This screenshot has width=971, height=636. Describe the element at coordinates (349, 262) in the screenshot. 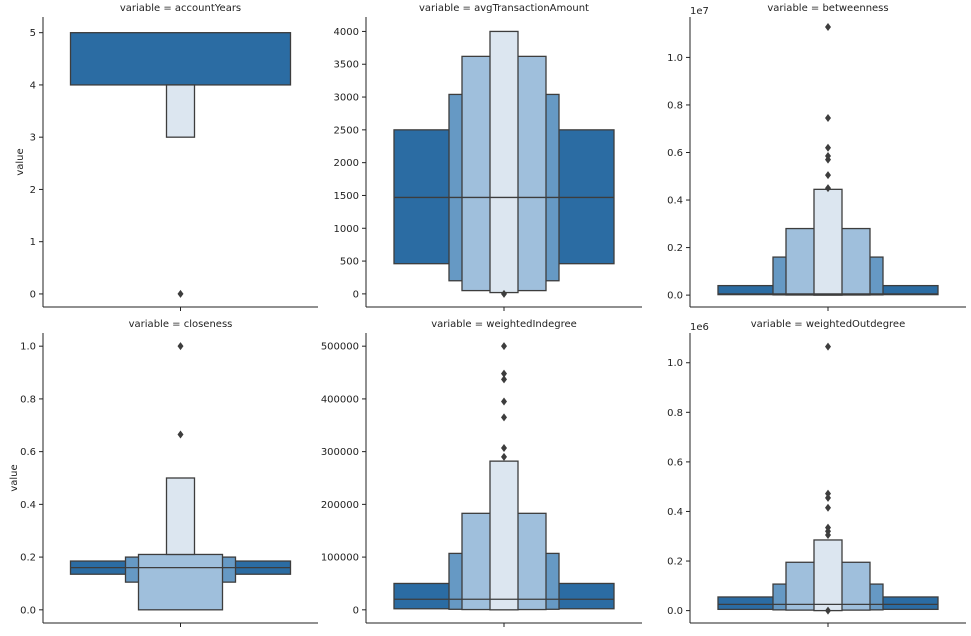

I see `y-tick-label: 500` at that location.